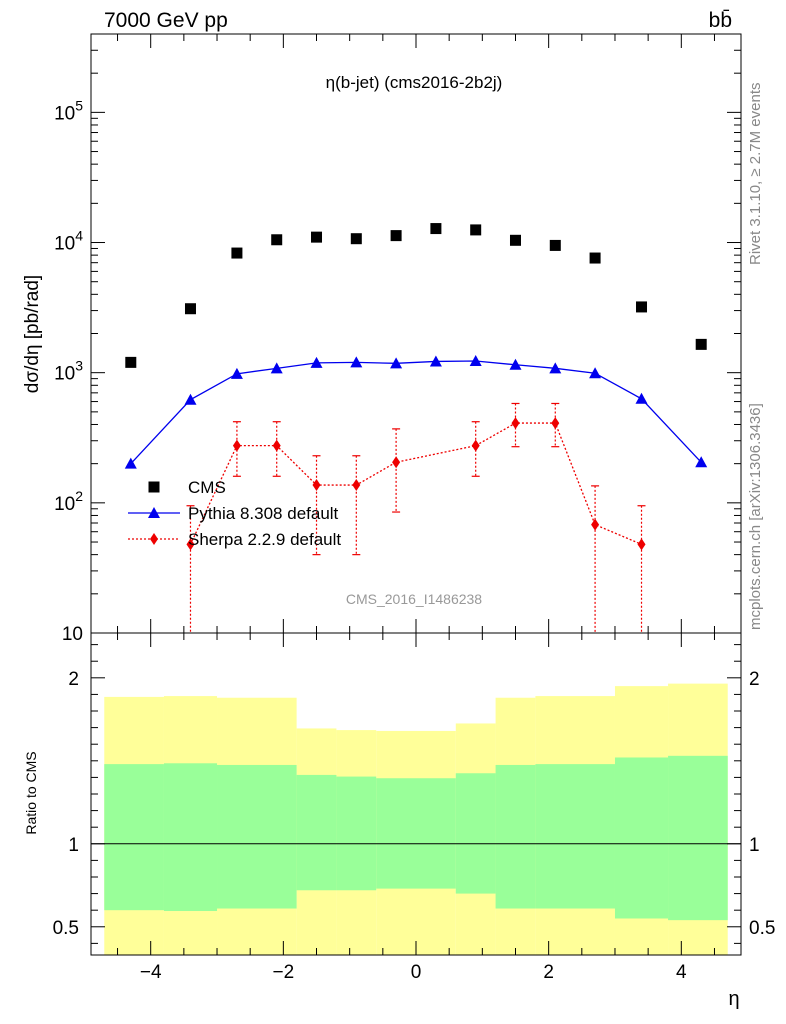 Image resolution: width=786 pixels, height=1024 pixels. I want to click on y-tick-label: 10, so click(72, 634).